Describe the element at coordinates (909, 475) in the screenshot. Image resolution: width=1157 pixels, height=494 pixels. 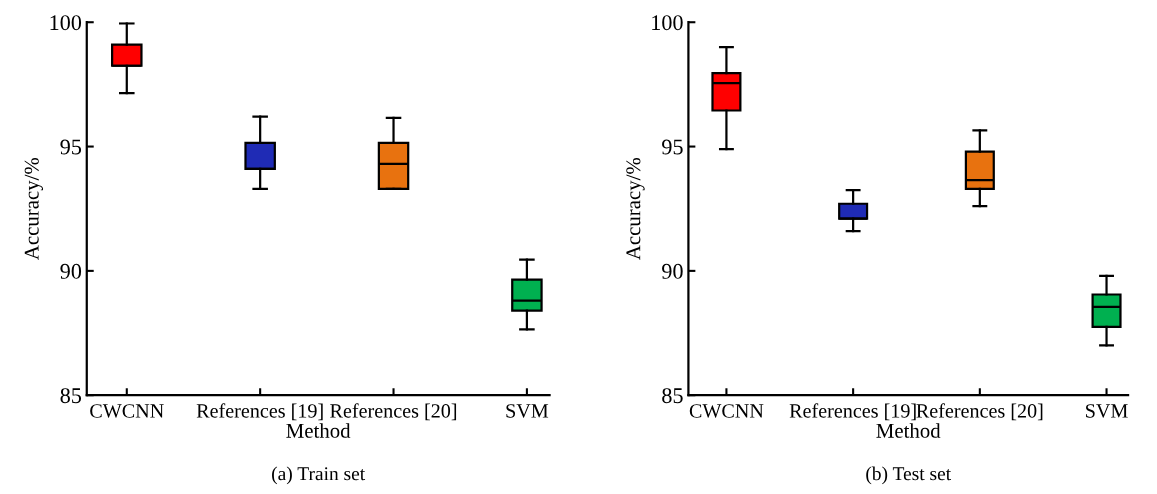
I see `text: (b) Test set` at that location.